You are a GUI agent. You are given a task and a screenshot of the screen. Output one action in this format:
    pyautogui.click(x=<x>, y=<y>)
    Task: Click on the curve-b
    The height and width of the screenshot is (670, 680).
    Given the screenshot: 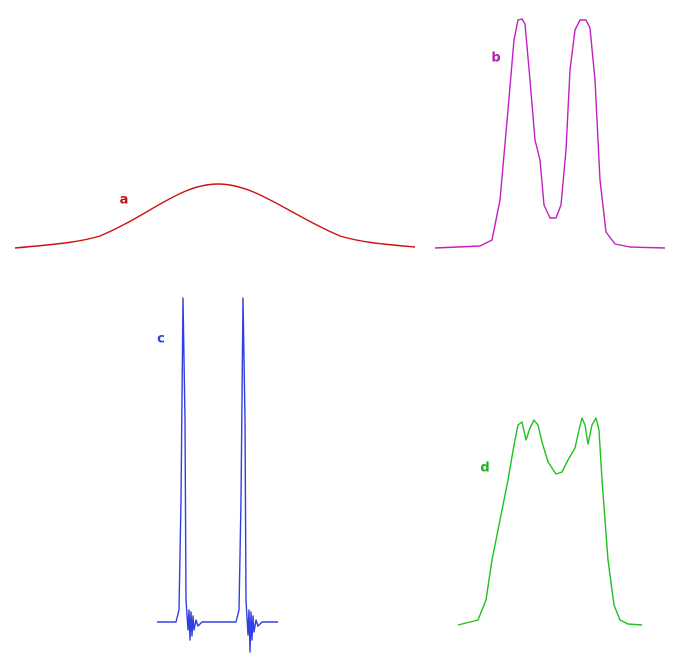 What is the action you would take?
    pyautogui.click(x=550, y=133)
    